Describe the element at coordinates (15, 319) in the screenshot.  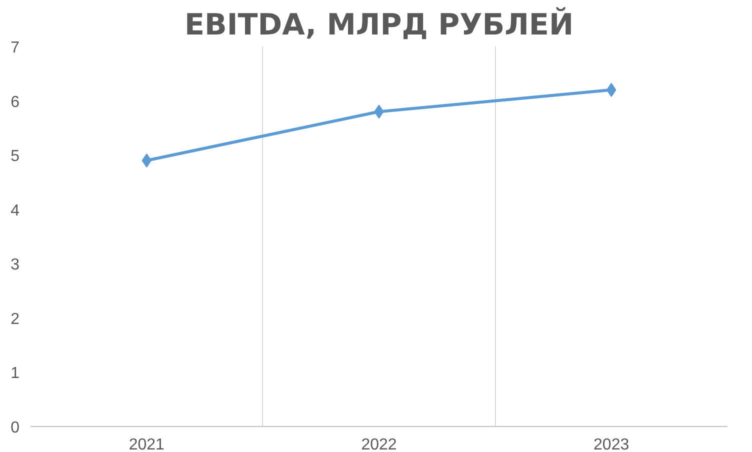
I see `y-tick-label: 2` at that location.